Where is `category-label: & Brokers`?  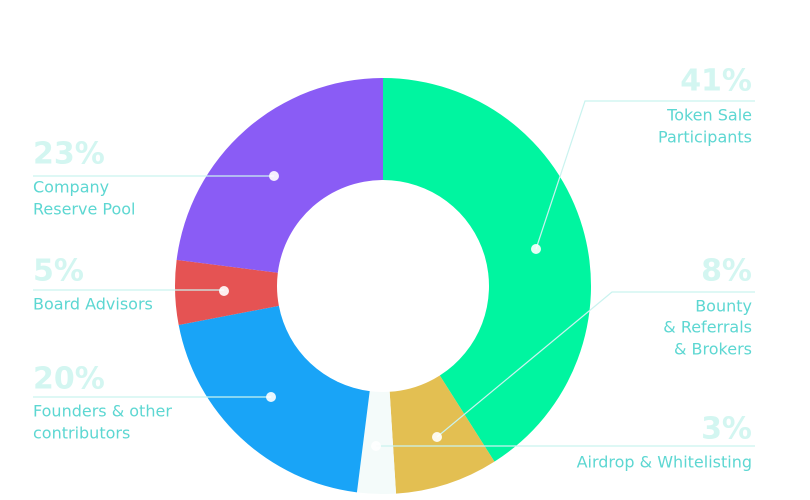
category-label: & Brokers is located at coordinates (713, 349).